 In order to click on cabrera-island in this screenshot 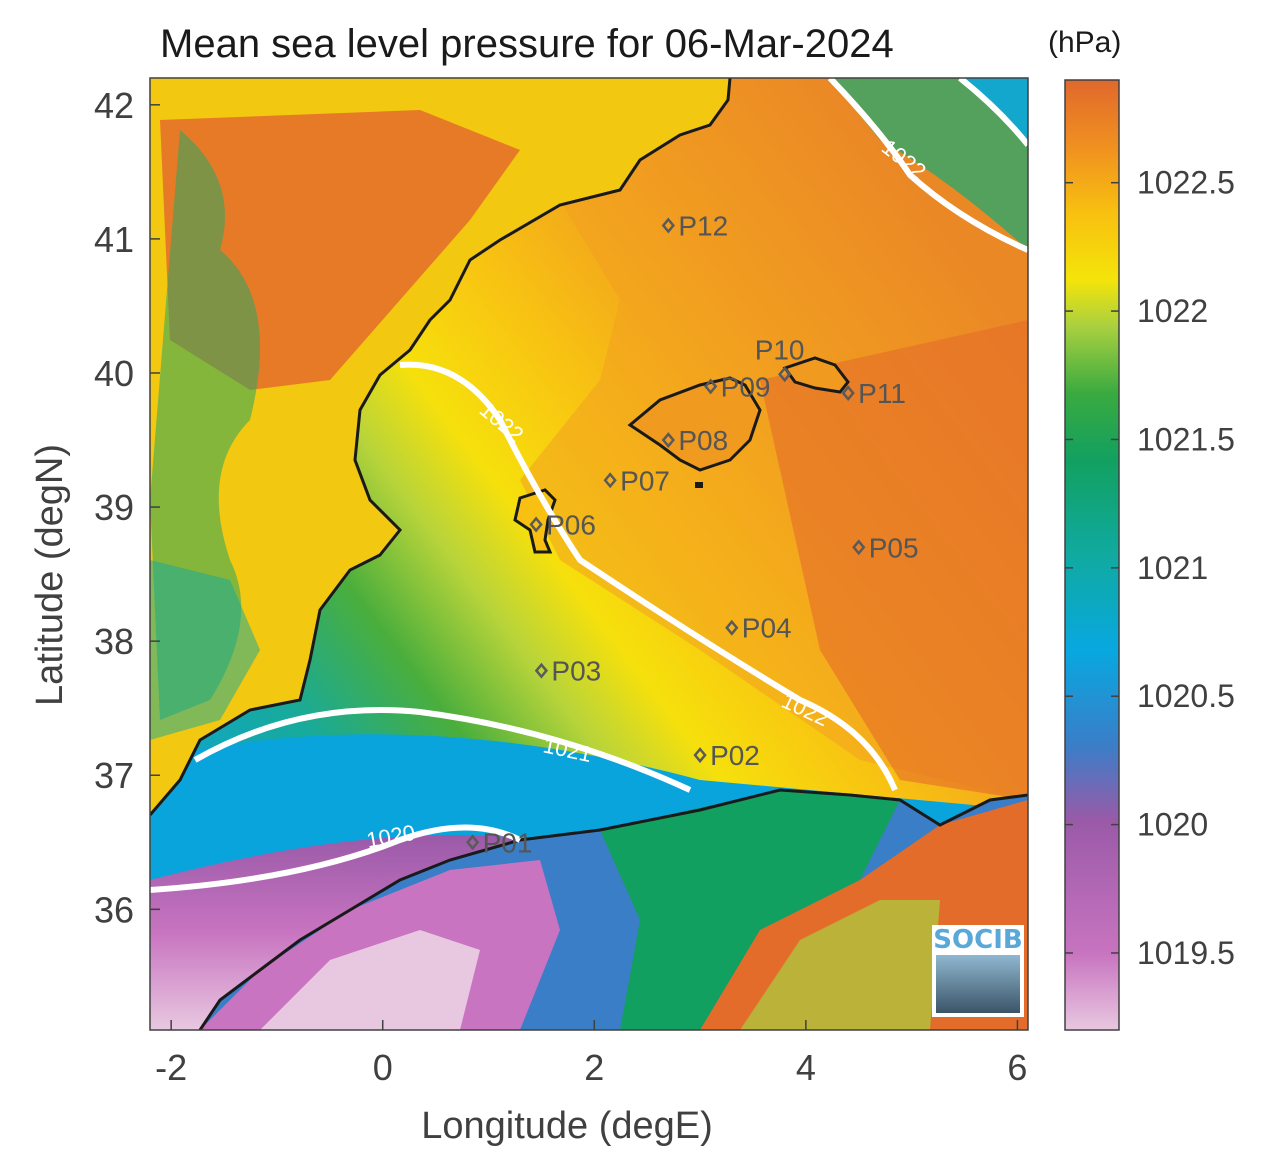, I will do `click(699, 485)`.